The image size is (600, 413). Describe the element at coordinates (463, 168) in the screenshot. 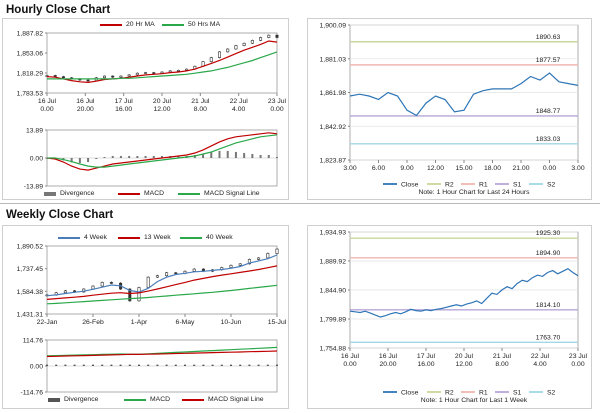

I see `x-tick-label: 15.00` at that location.